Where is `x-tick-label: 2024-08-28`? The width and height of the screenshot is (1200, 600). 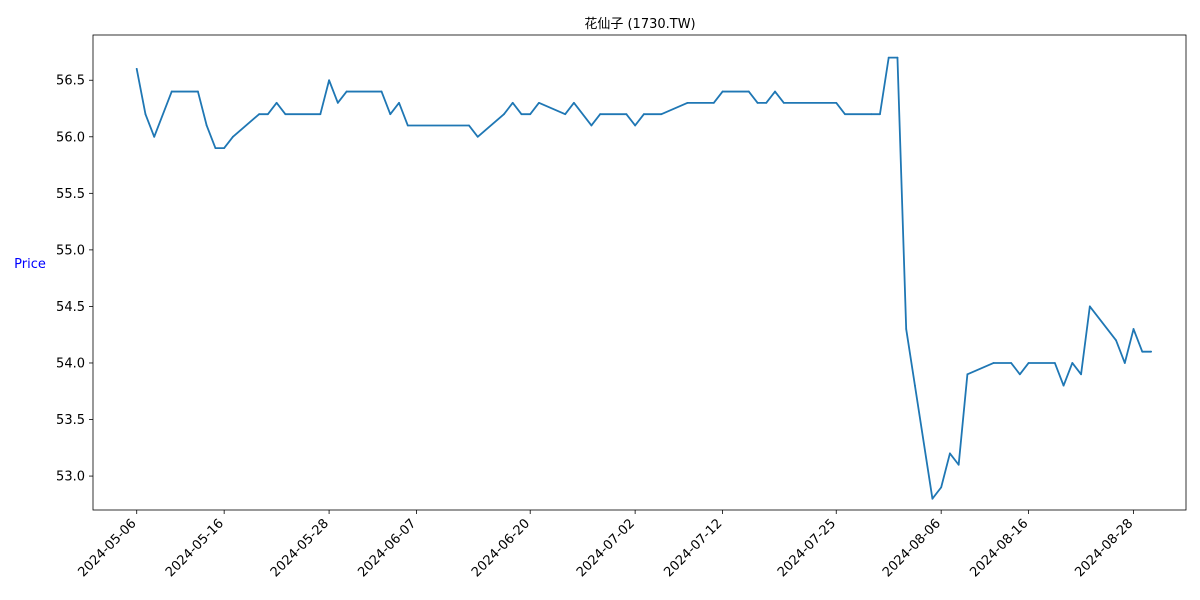
x-tick-label: 2024-08-28 is located at coordinates (1104, 548).